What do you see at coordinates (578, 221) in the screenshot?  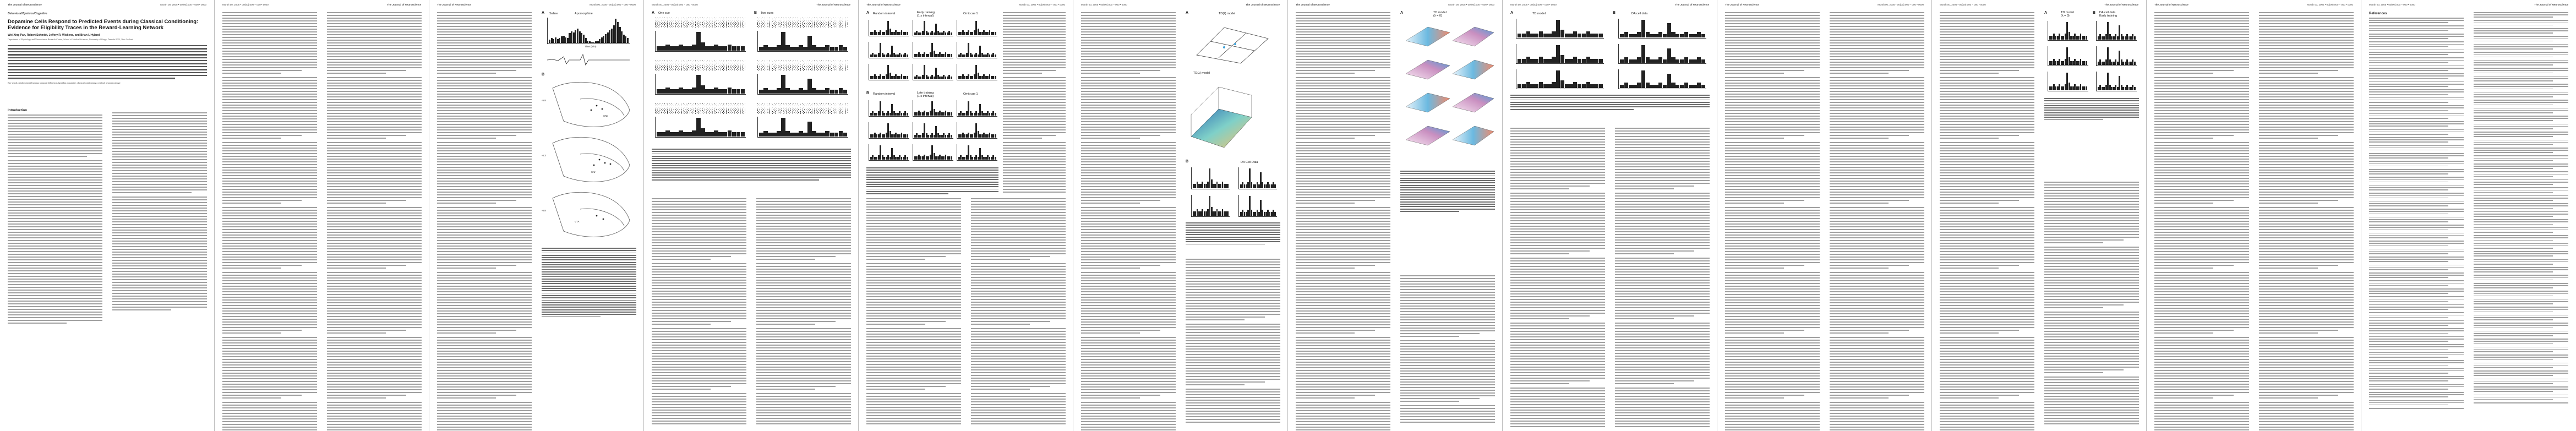 I see `region-label: VTA` at bounding box center [578, 221].